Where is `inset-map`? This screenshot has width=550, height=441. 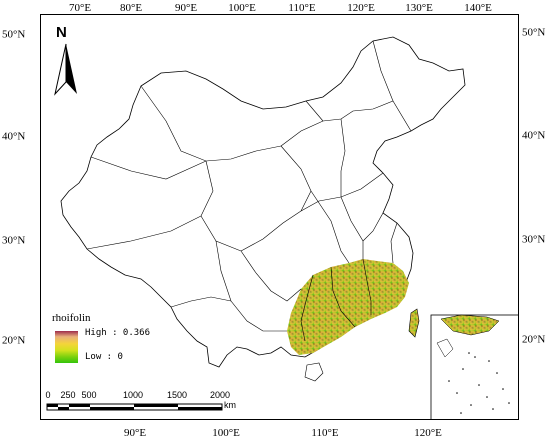 inset-map is located at coordinates (474, 366).